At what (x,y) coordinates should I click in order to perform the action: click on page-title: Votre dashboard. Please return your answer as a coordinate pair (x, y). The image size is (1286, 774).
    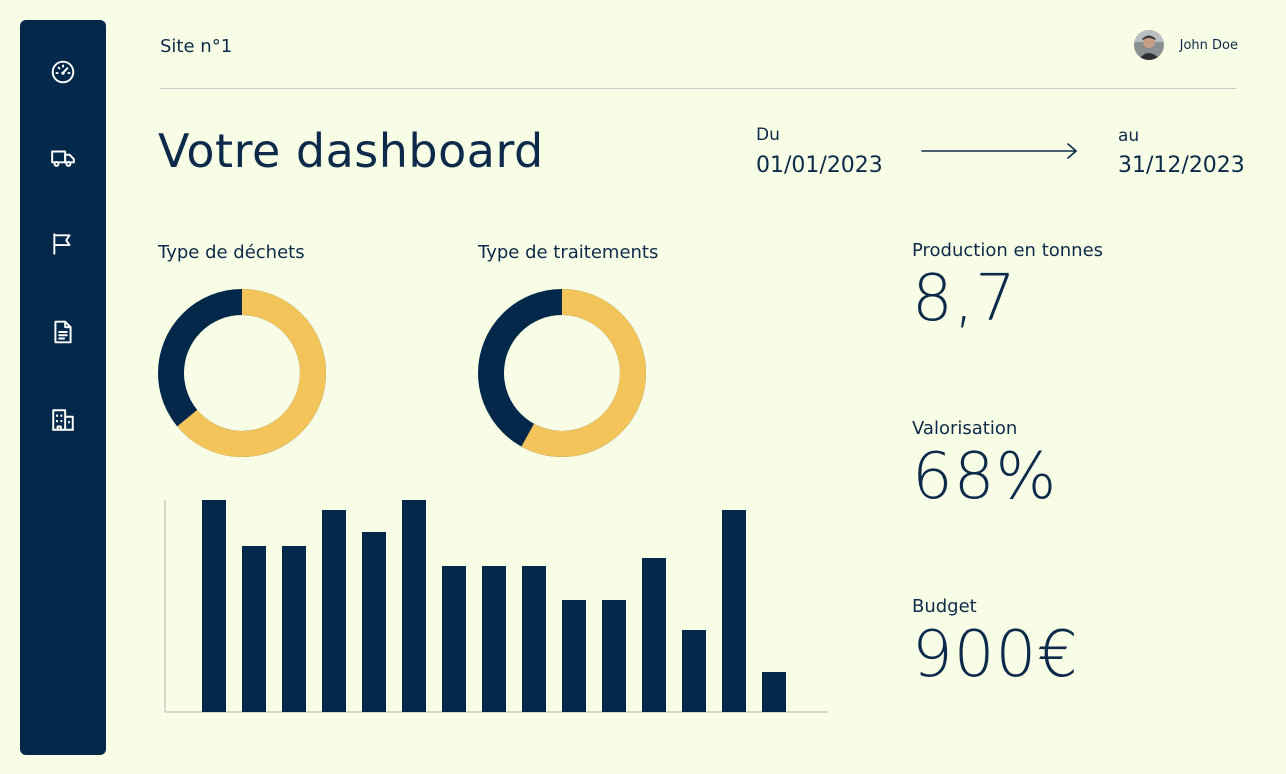
    Looking at the image, I should click on (351, 151).